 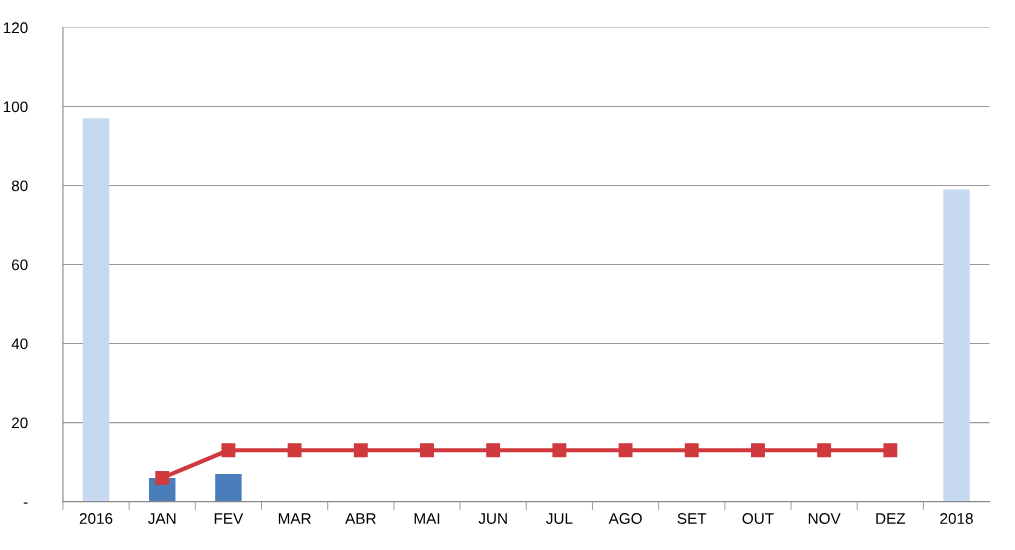 What do you see at coordinates (891, 518) in the screenshot?
I see `x-tick-label: DEZ` at bounding box center [891, 518].